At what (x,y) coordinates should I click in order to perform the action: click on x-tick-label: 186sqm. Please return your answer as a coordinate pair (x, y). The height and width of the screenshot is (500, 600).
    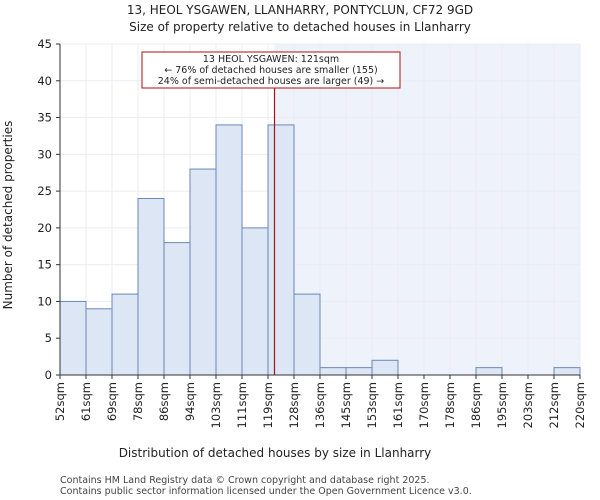
    Looking at the image, I should click on (476, 405).